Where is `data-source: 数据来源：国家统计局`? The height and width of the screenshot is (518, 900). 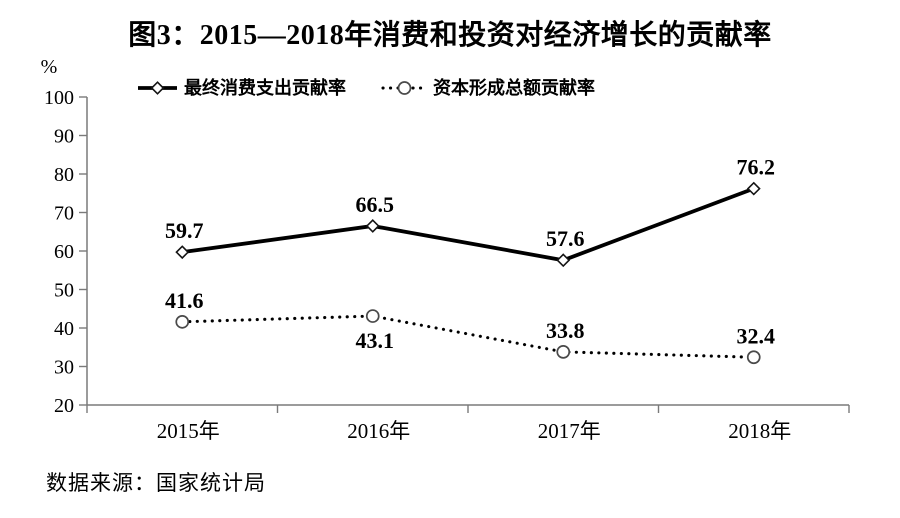
data-source: 数据来源：国家统计局 is located at coordinates (156, 483).